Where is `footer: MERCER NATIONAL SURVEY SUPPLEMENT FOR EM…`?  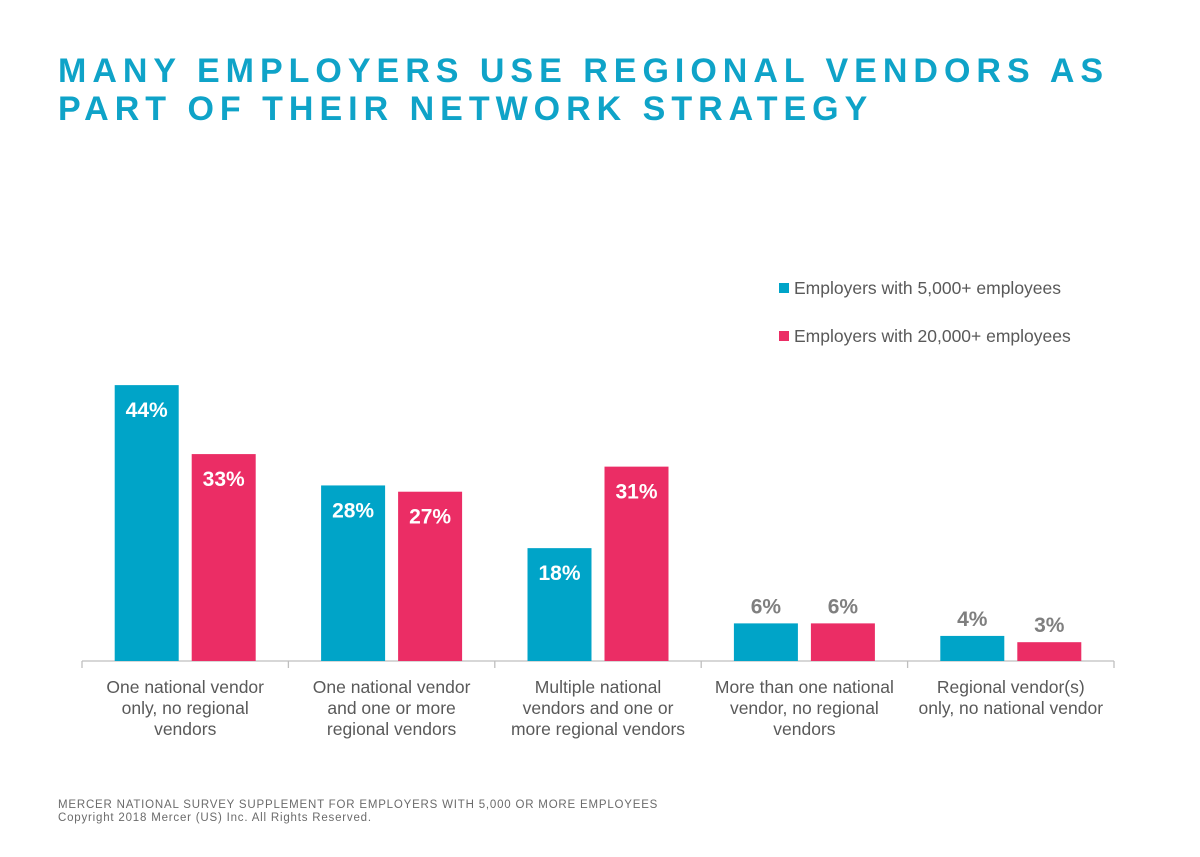 footer: MERCER NATIONAL SURVEY SUPPLEMENT FOR EM… is located at coordinates (358, 812).